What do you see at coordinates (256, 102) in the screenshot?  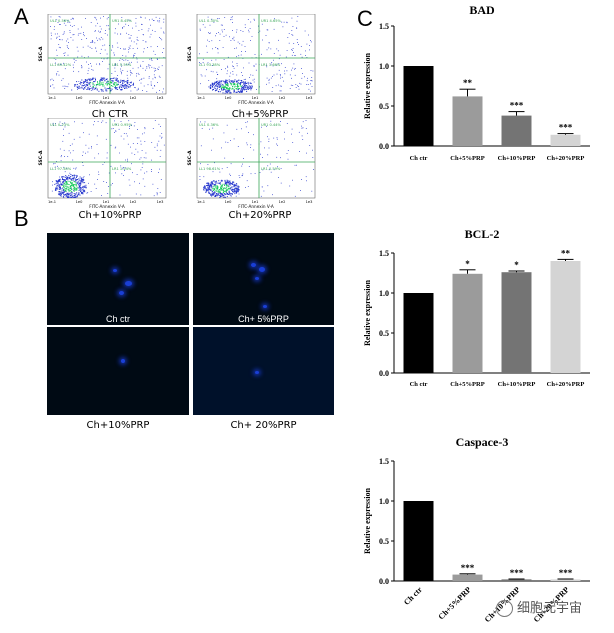 I see `flow-x-axis-label: FITC-Annexin V-A` at bounding box center [256, 102].